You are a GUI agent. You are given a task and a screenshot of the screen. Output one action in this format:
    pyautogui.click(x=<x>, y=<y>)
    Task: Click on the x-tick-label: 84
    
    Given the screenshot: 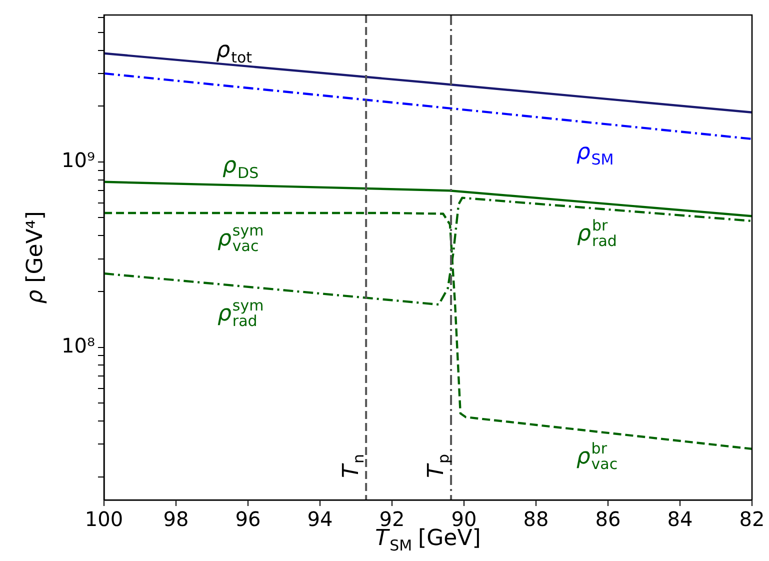 What is the action you would take?
    pyautogui.click(x=680, y=519)
    